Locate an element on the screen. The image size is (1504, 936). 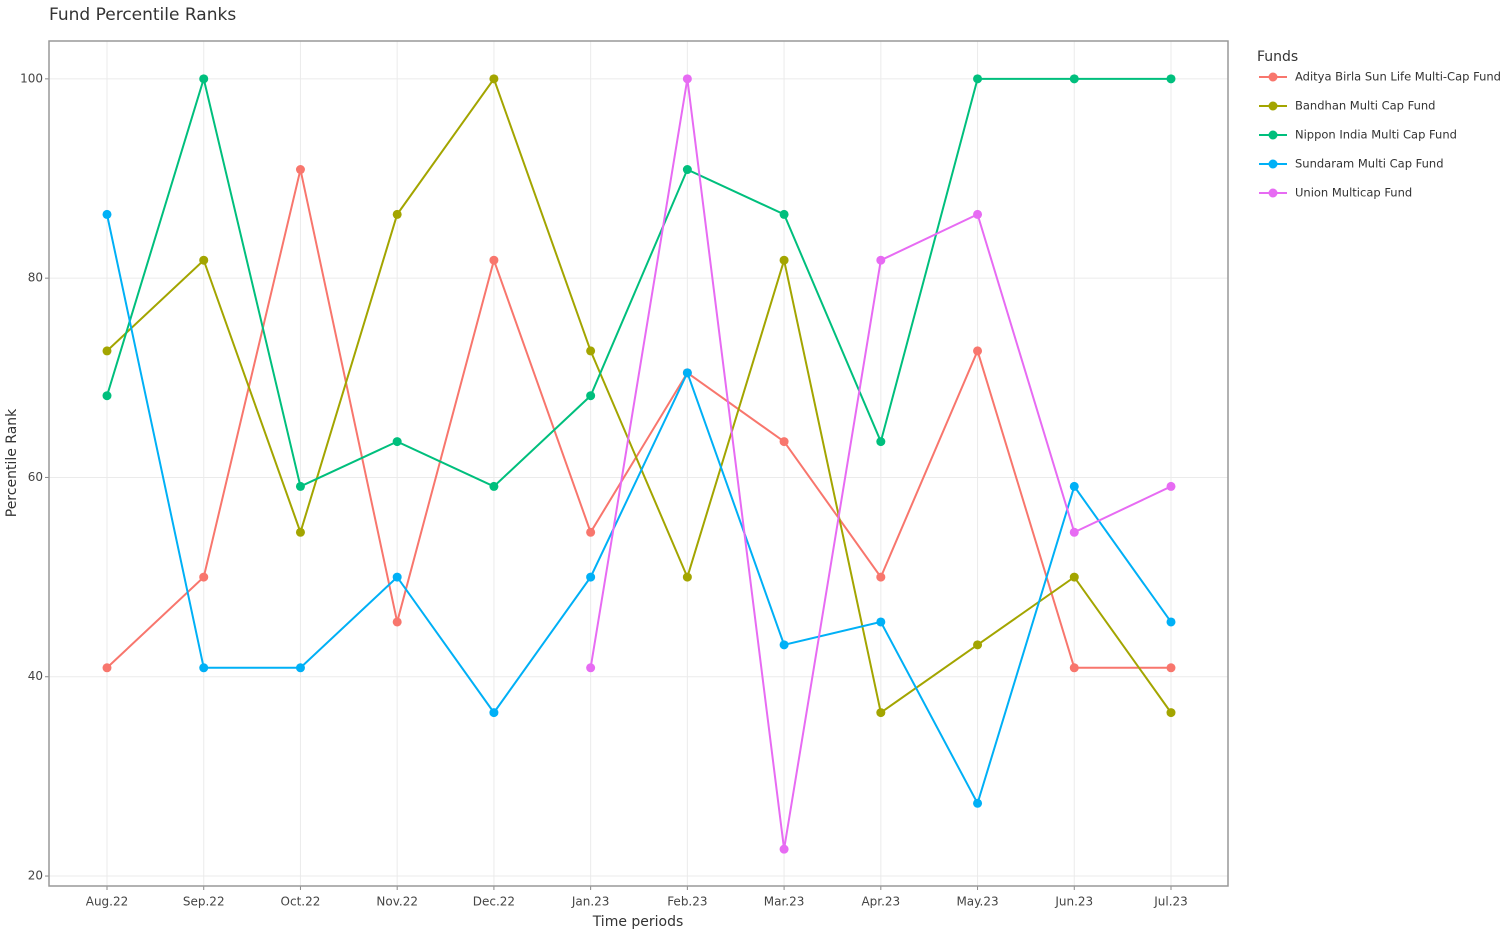
legend-label: Nippon India Multi Cap Fund is located at coordinates (1376, 135).